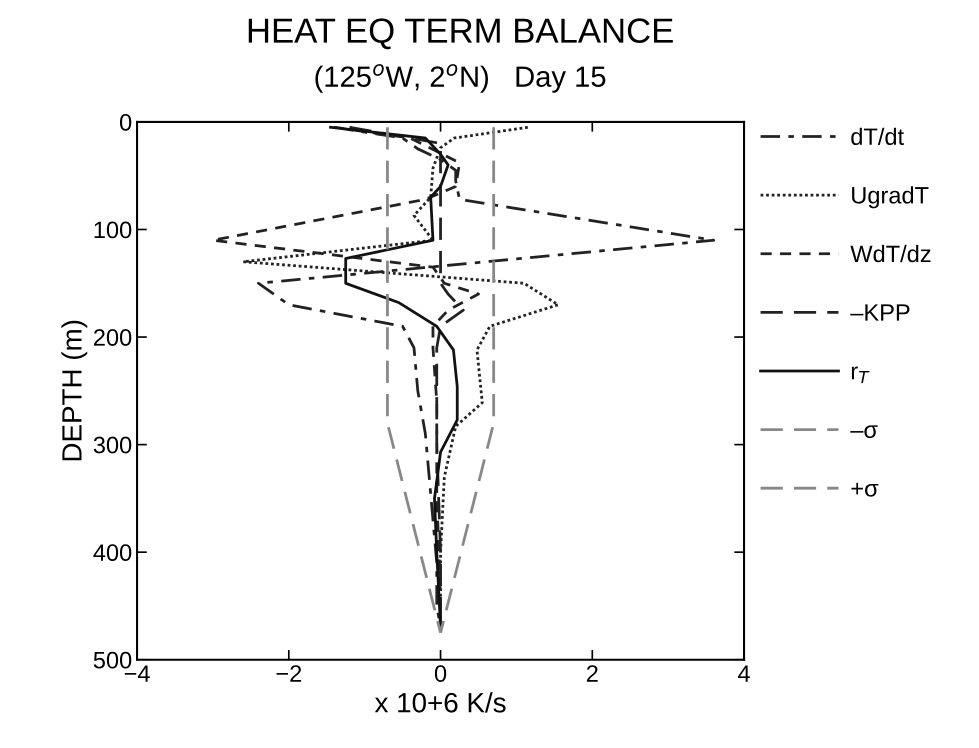 Image resolution: width=979 pixels, height=748 pixels. What do you see at coordinates (864, 431) in the screenshot?
I see `legend-label: –σ` at bounding box center [864, 431].